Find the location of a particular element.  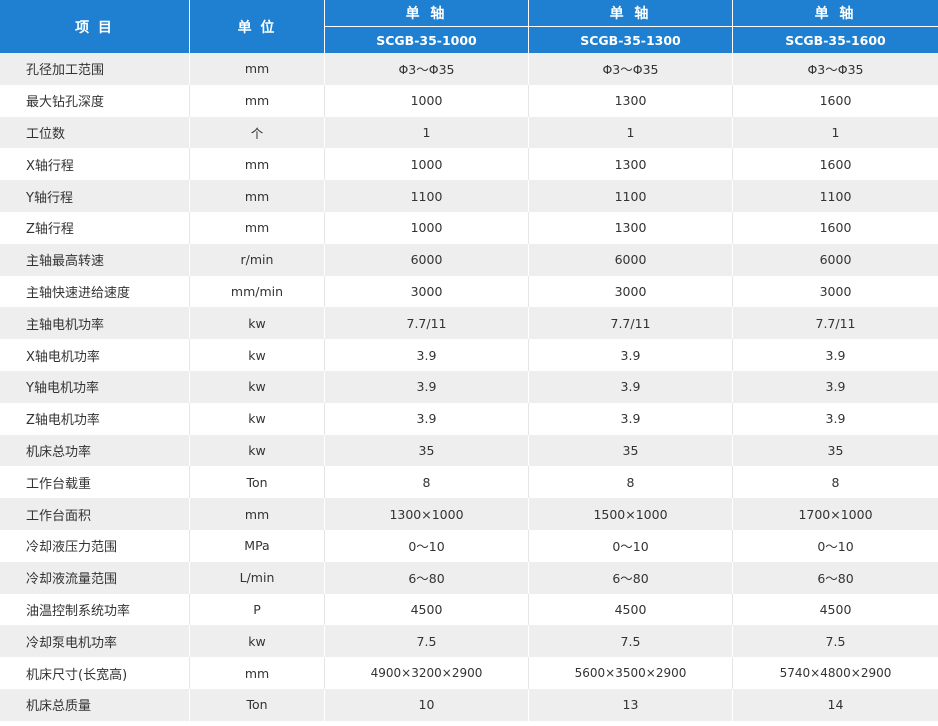

table-row: 机床总功率 kw 35 35 35 is located at coordinates (469, 450).